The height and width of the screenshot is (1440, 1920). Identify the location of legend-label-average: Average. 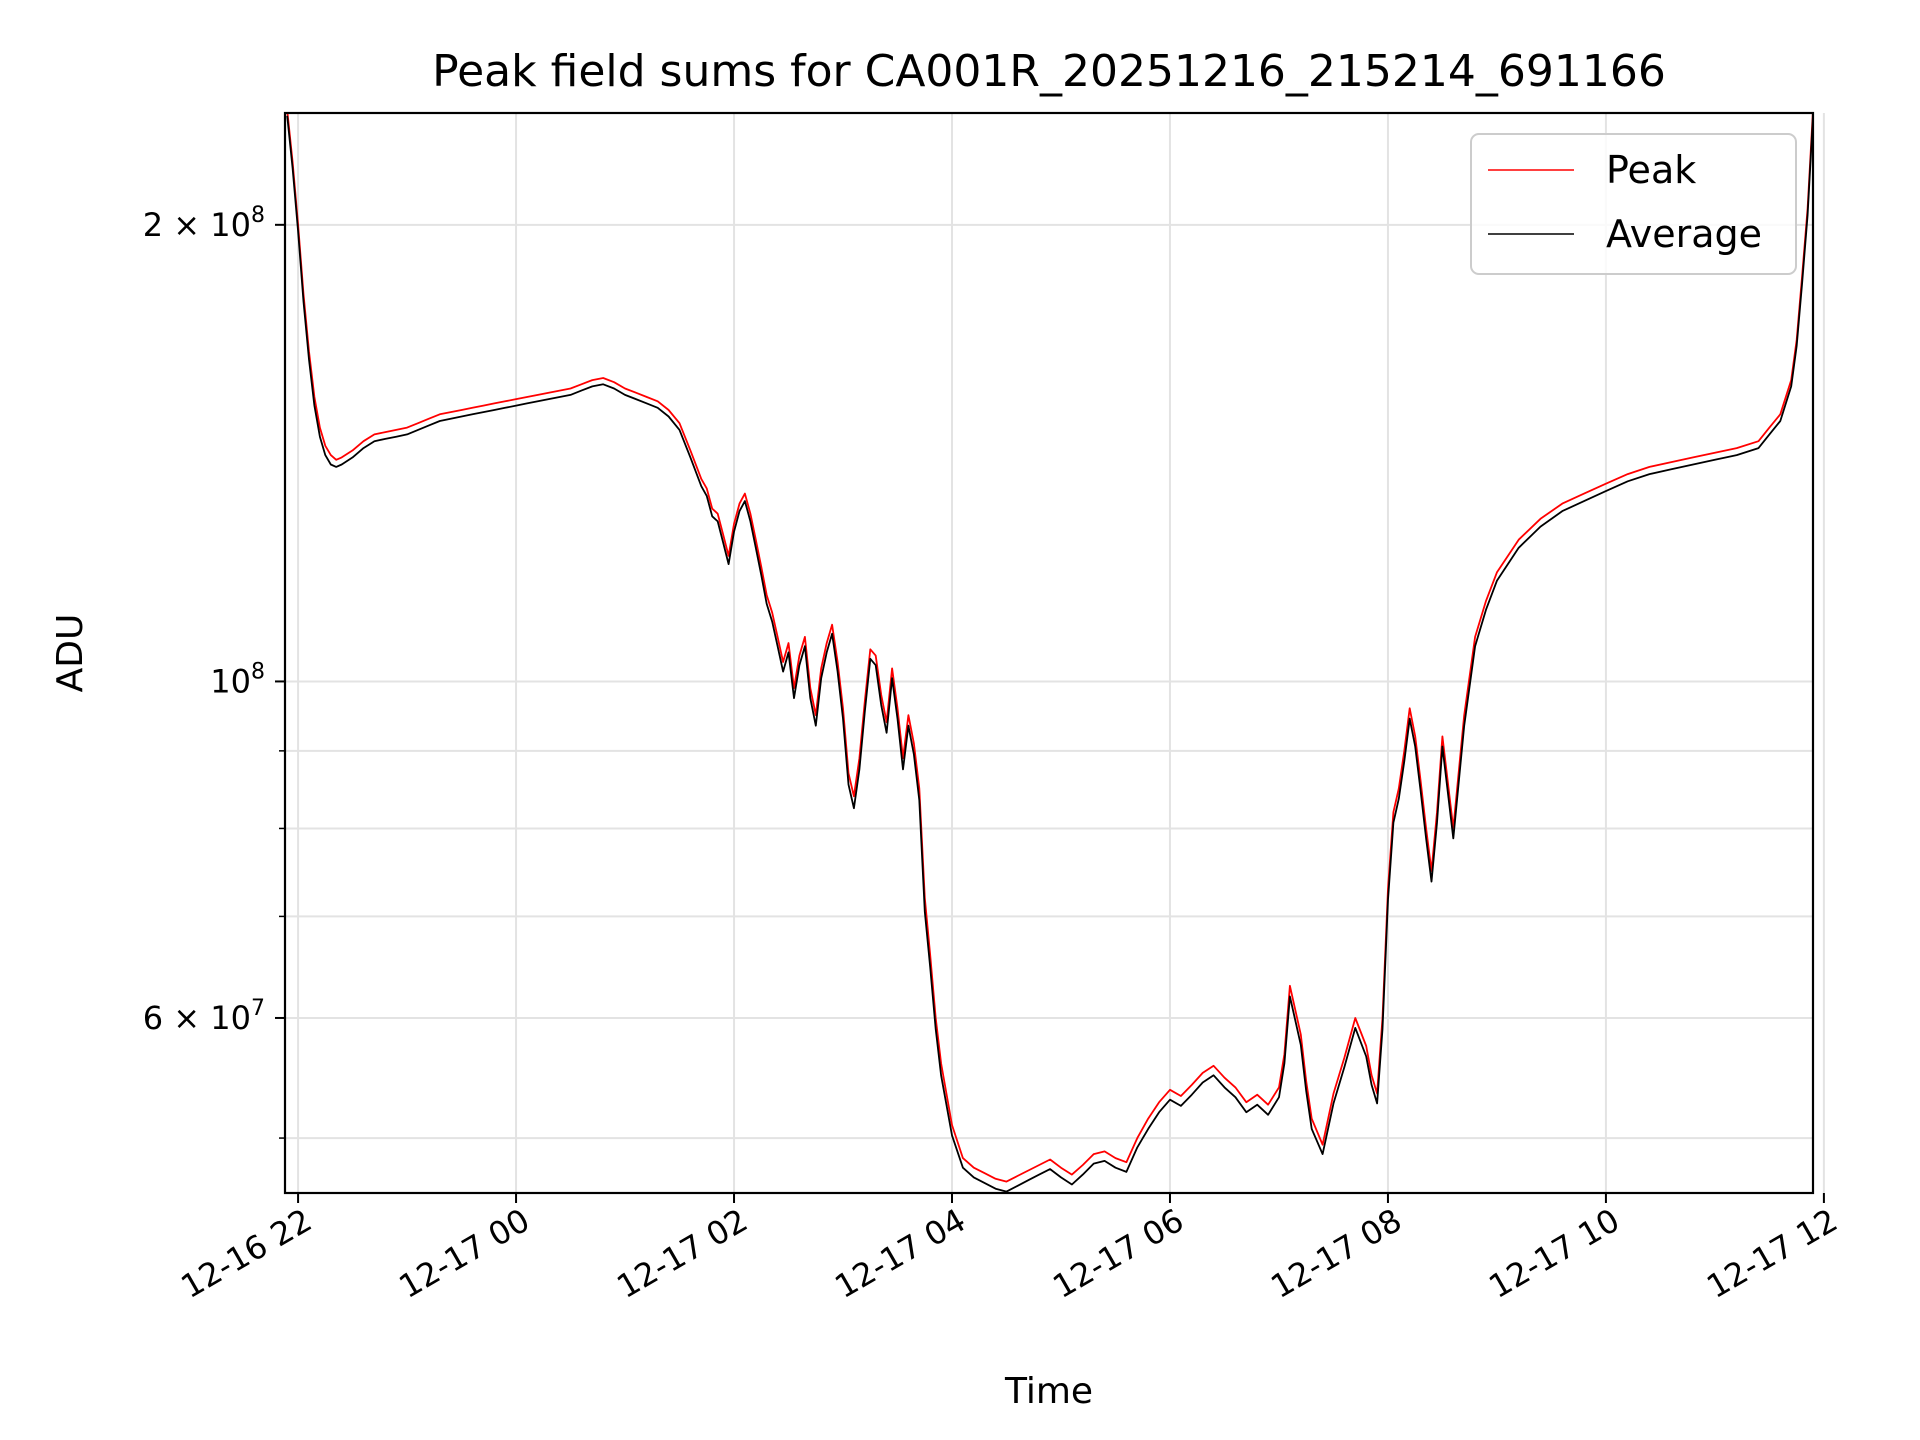
(1684, 234).